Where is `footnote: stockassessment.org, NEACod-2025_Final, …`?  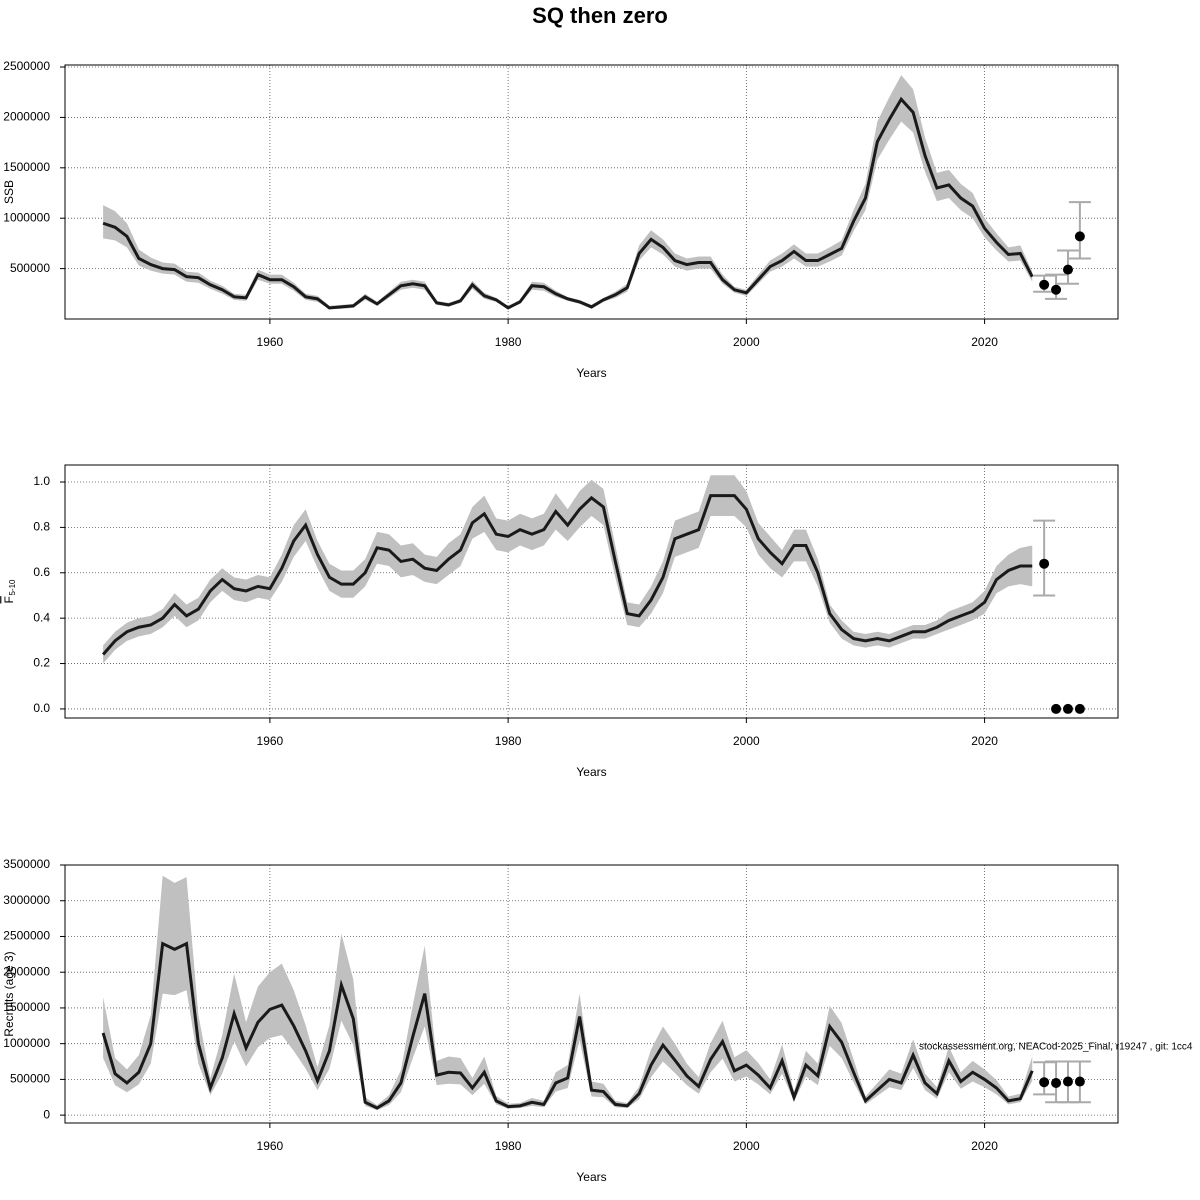
footnote: stockassessment.org, NEACod-2025_Final, … is located at coordinates (1056, 1047).